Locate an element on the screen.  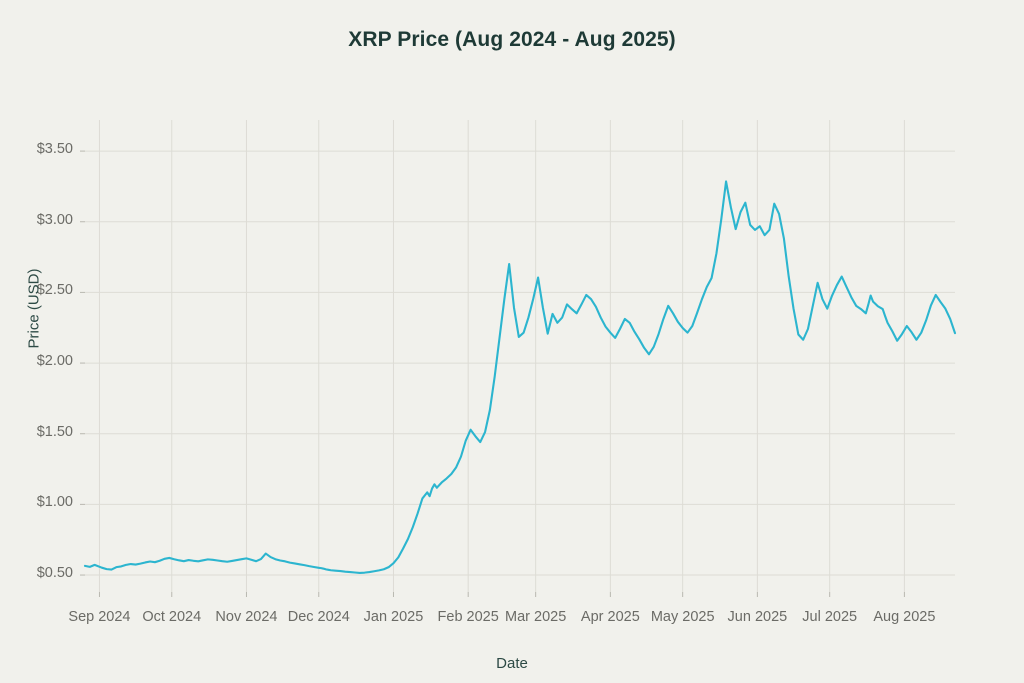
y-tick-label: $0.50 is located at coordinates (54, 573).